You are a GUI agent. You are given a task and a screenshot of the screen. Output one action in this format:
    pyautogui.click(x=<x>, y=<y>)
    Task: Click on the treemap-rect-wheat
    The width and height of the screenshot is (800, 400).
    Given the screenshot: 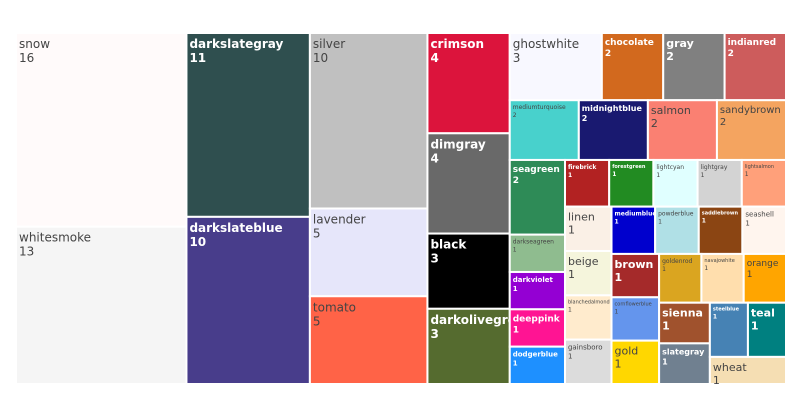 What is the action you would take?
    pyautogui.click(x=748, y=370)
    